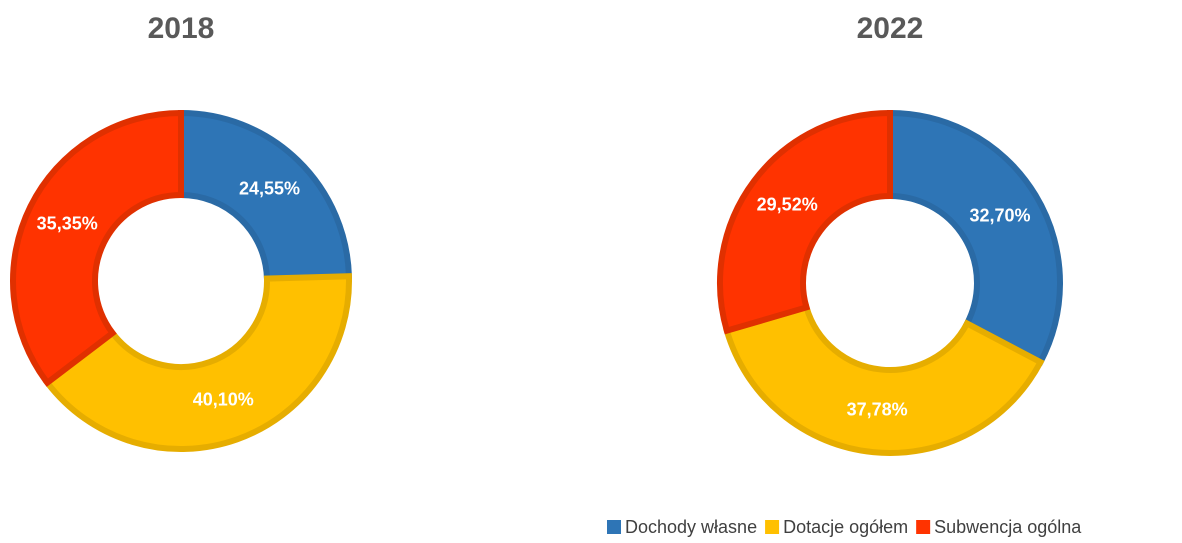  I want to click on data-label: 35,35%, so click(67, 223).